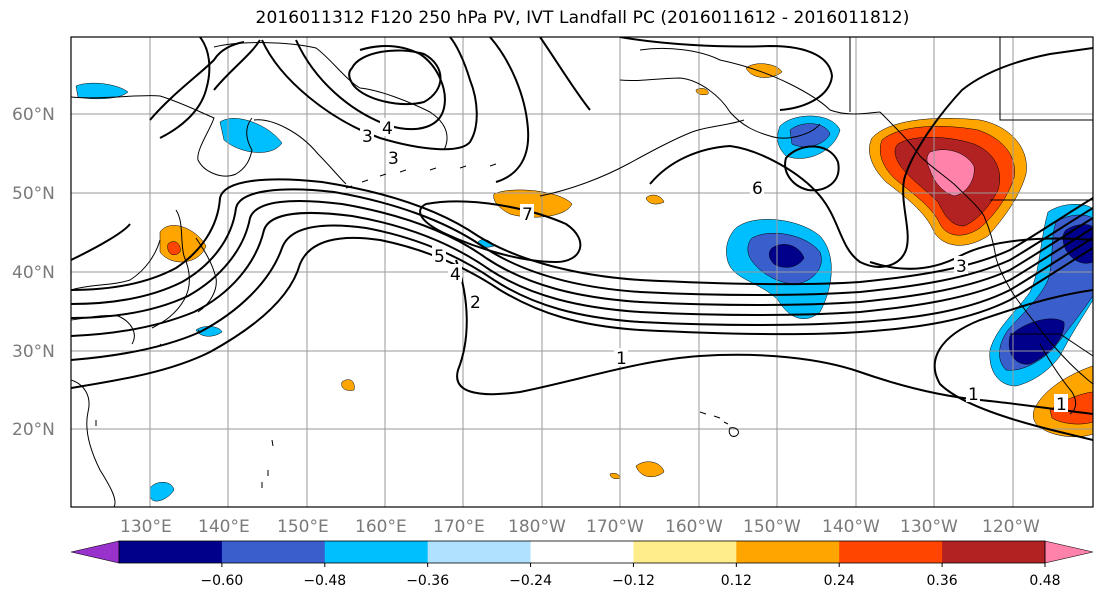 The height and width of the screenshot is (601, 1105). What do you see at coordinates (633, 581) in the screenshot?
I see `colorbar-tick-label: −0.12` at bounding box center [633, 581].